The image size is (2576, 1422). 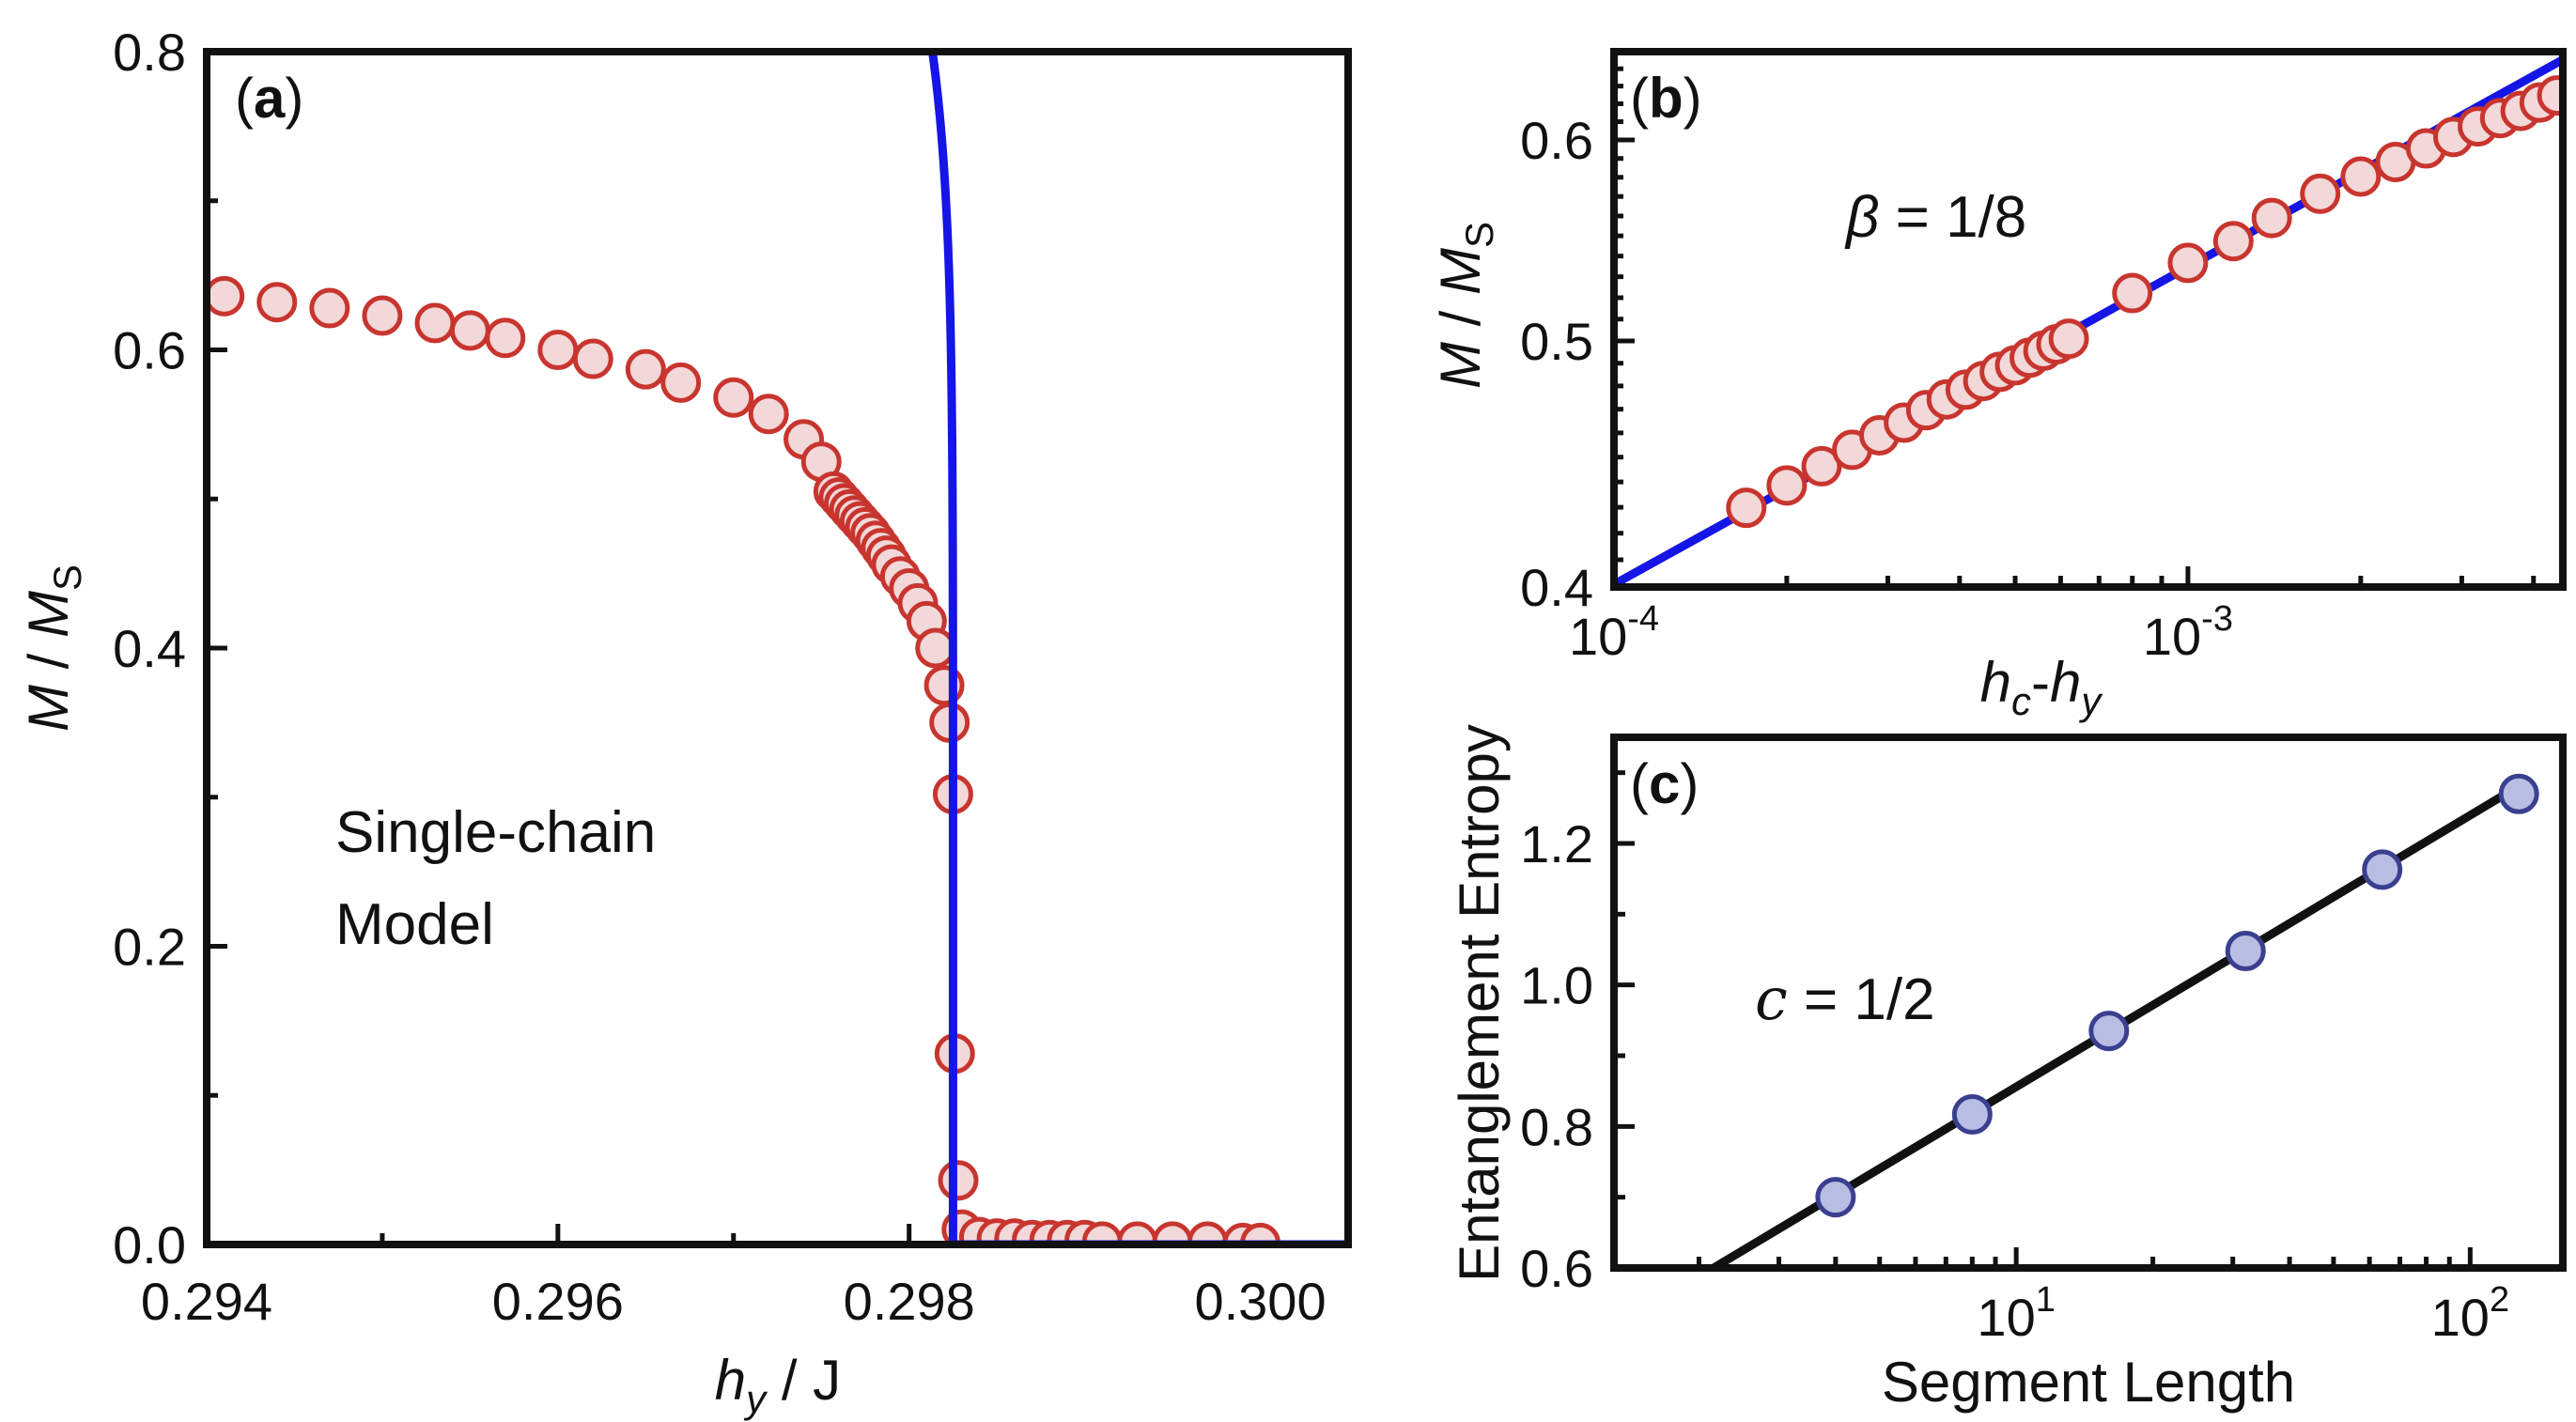 What do you see at coordinates (53, 648) in the screenshot?
I see `panel-a-y-axis-title: M / MS` at bounding box center [53, 648].